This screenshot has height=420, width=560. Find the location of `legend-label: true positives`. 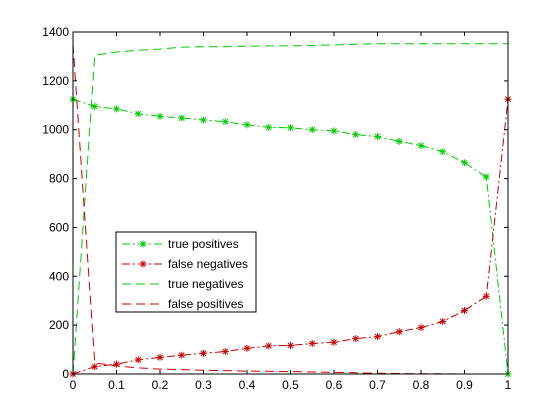

legend-label: true positives is located at coordinates (203, 244).